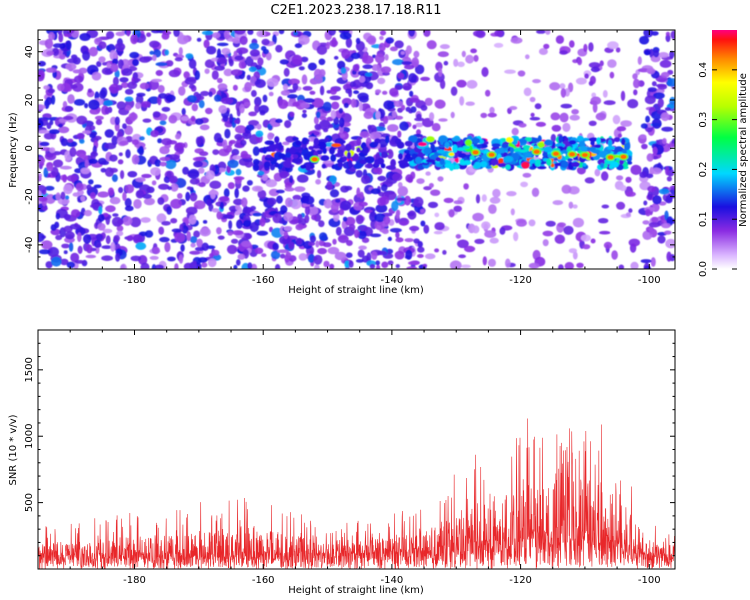 This screenshot has height=600, width=750. What do you see at coordinates (29, 148) in the screenshot?
I see `y-tick-label: 0` at bounding box center [29, 148].